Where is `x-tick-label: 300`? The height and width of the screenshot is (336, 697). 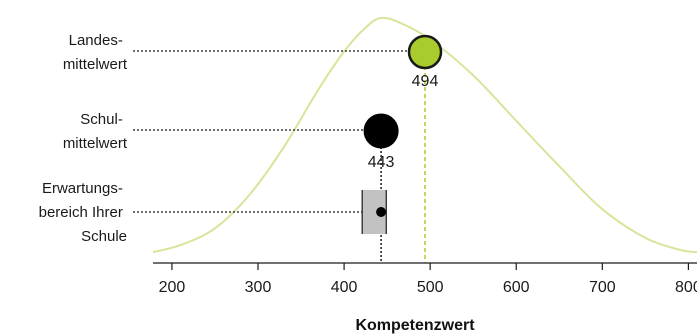 x-tick-label: 300 is located at coordinates (258, 287).